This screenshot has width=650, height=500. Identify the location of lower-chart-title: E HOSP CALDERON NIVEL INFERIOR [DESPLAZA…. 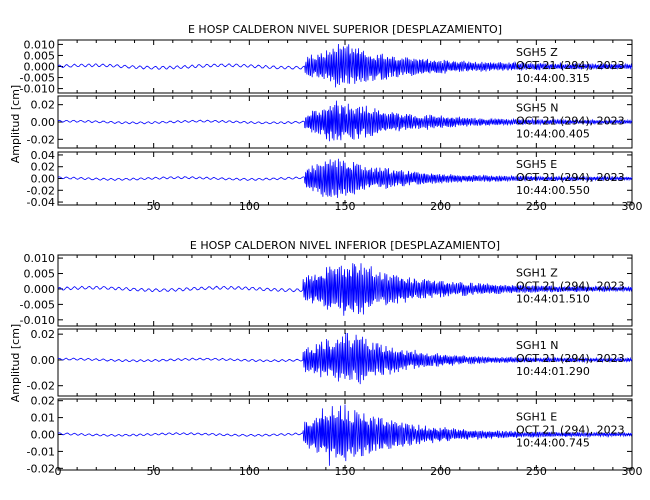
(345, 245).